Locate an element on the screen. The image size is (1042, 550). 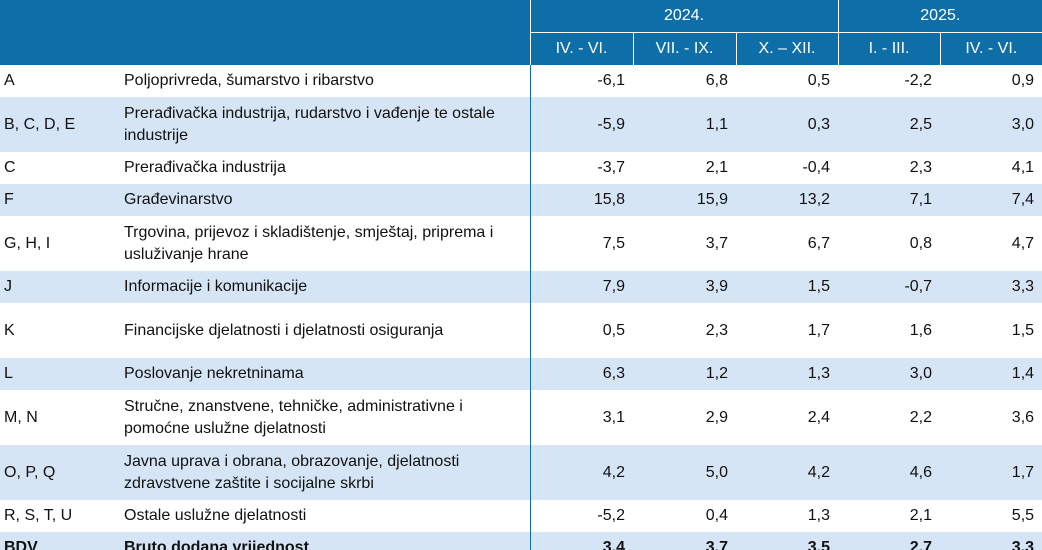
value-cell: 2,5 is located at coordinates (889, 124).